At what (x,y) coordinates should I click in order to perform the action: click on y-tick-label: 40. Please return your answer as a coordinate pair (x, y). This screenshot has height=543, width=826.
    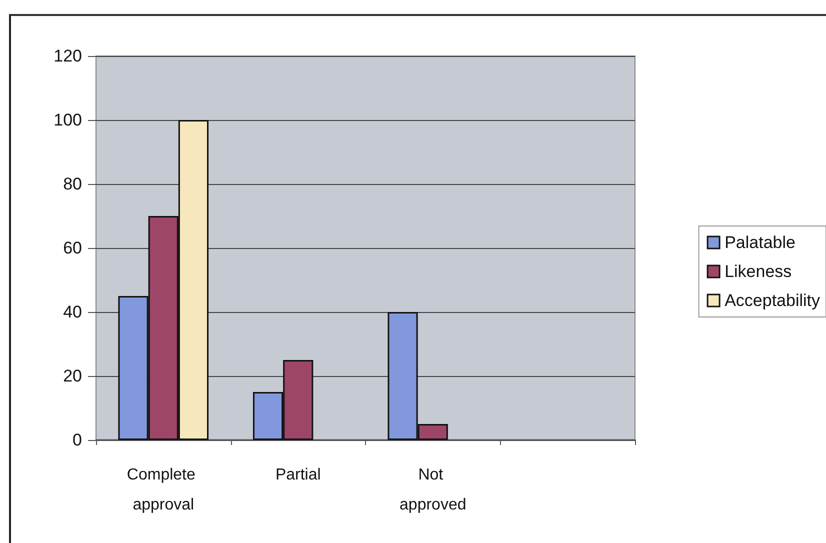
    Looking at the image, I should click on (72, 312).